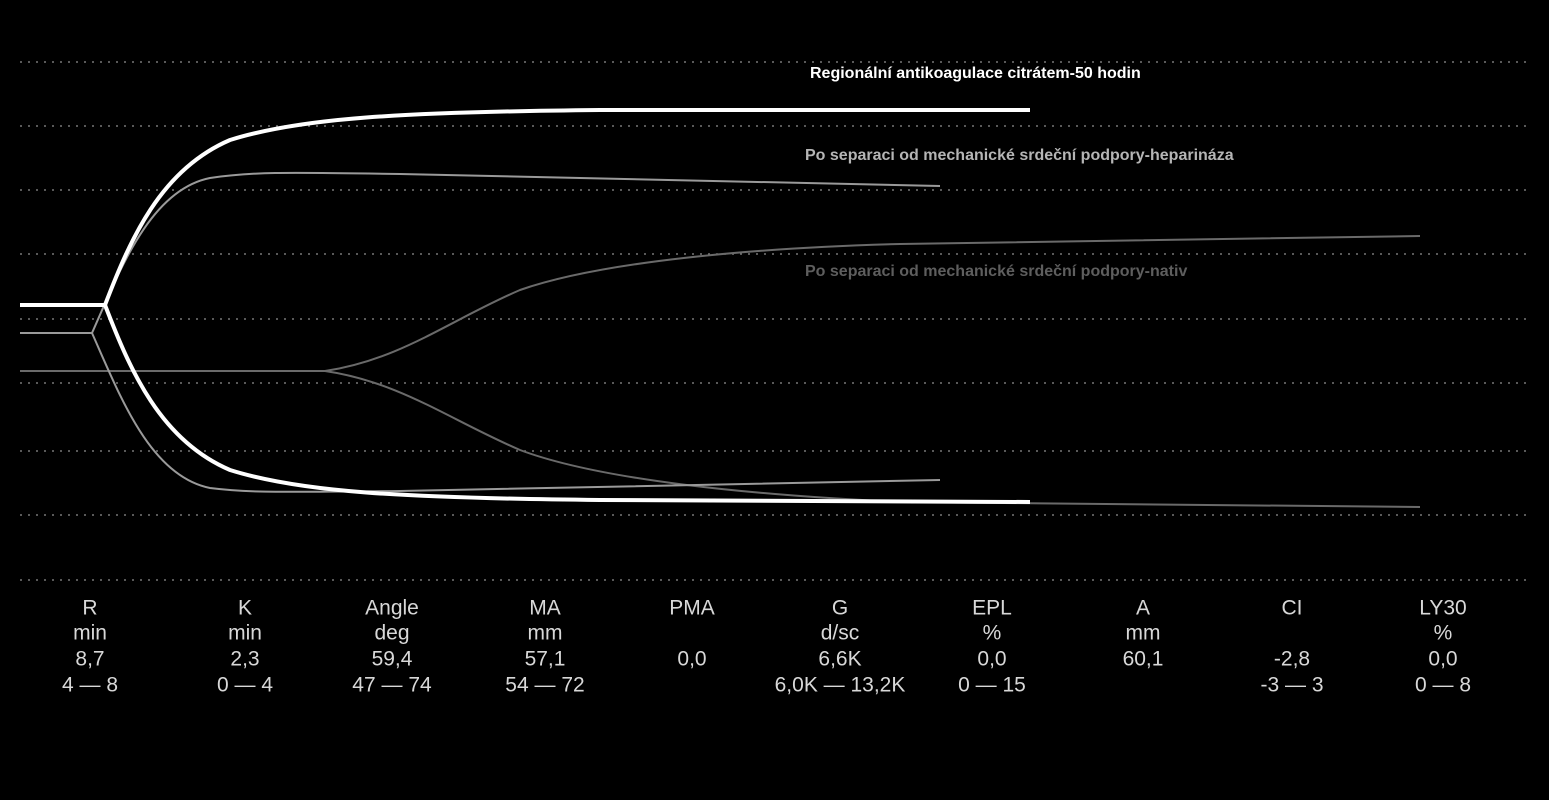 This screenshot has width=1549, height=800. Describe the element at coordinates (244, 659) in the screenshot. I see `param-value: 2,3` at that location.